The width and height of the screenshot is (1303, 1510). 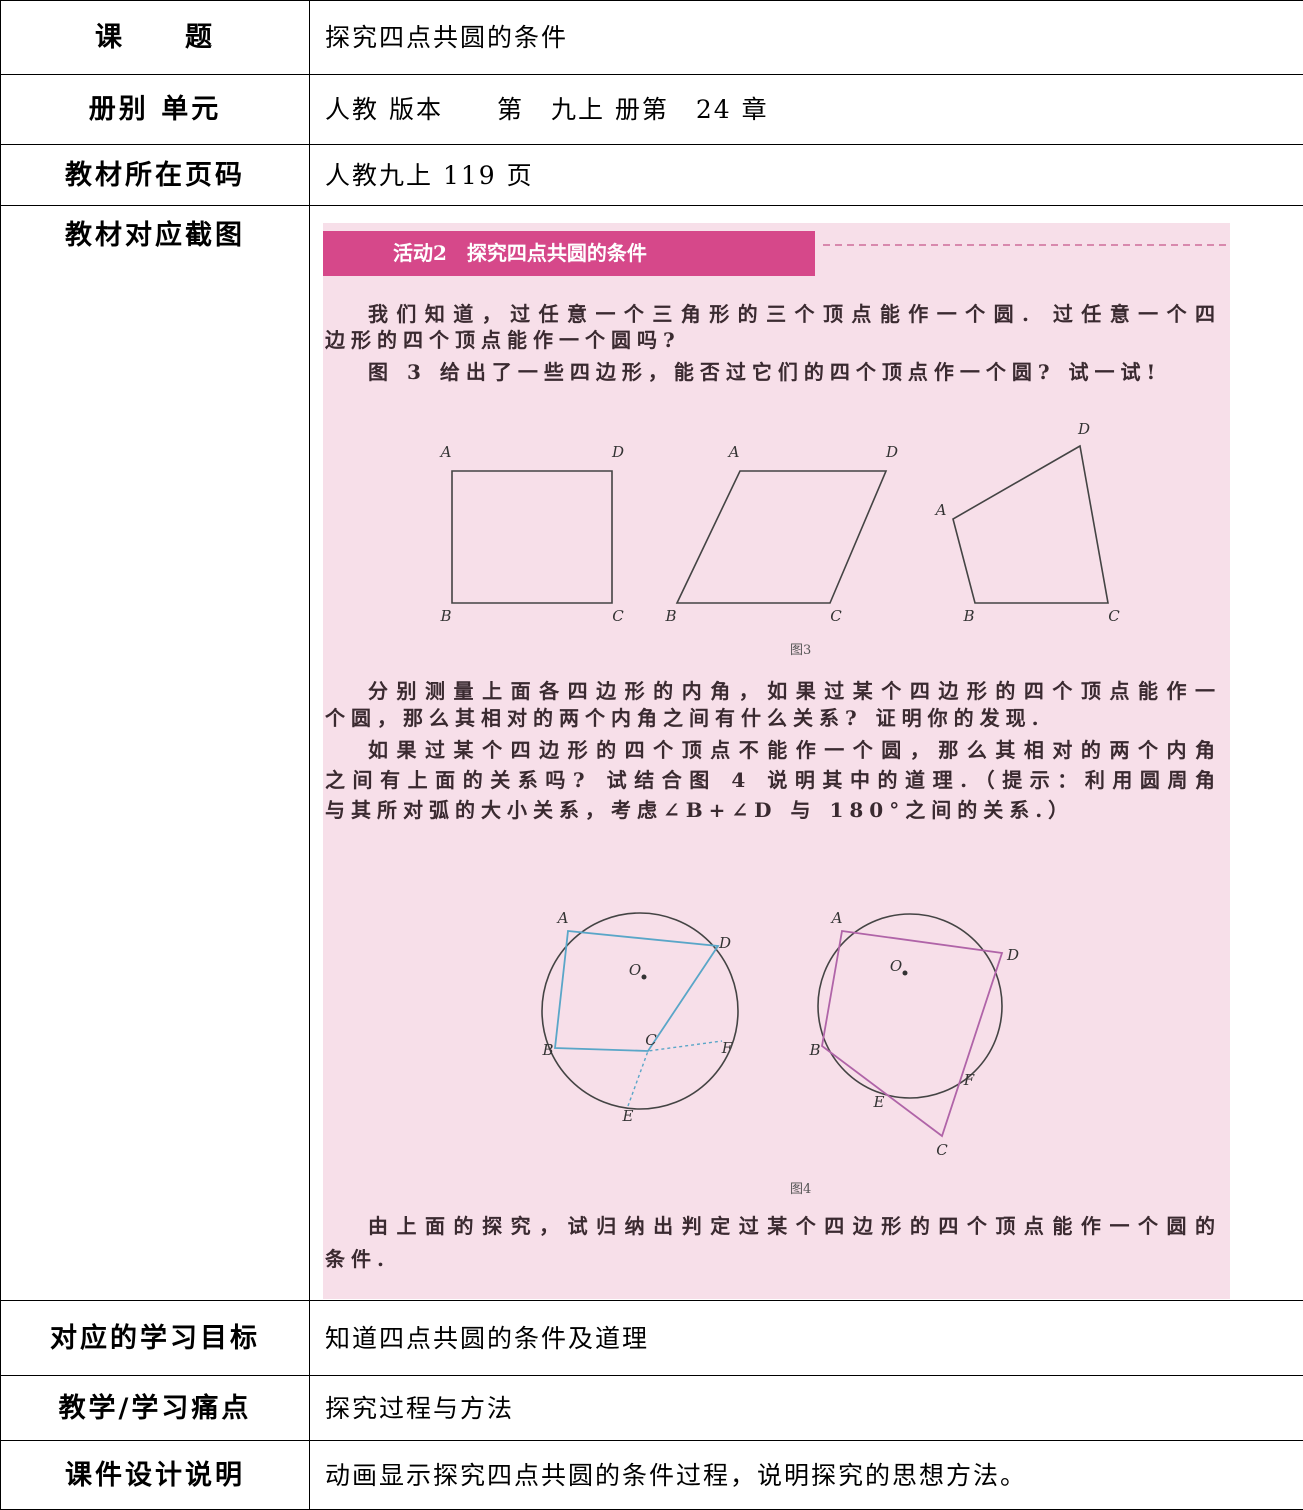 I want to click on row-content: 探究过程与方法, so click(x=420, y=1408).